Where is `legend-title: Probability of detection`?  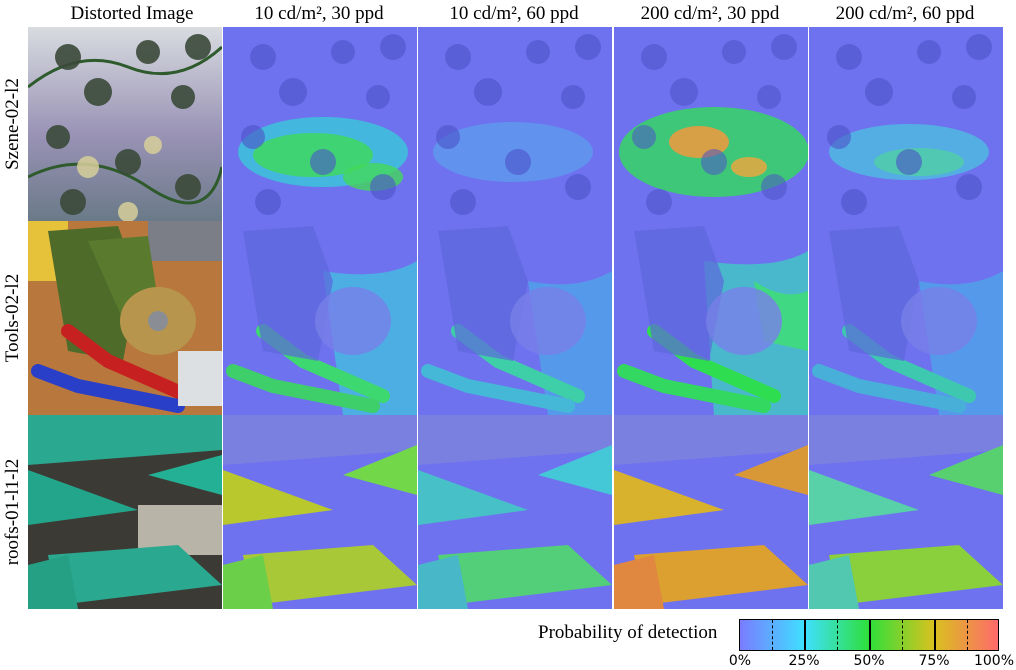
legend-title: Probability of detection is located at coordinates (628, 632).